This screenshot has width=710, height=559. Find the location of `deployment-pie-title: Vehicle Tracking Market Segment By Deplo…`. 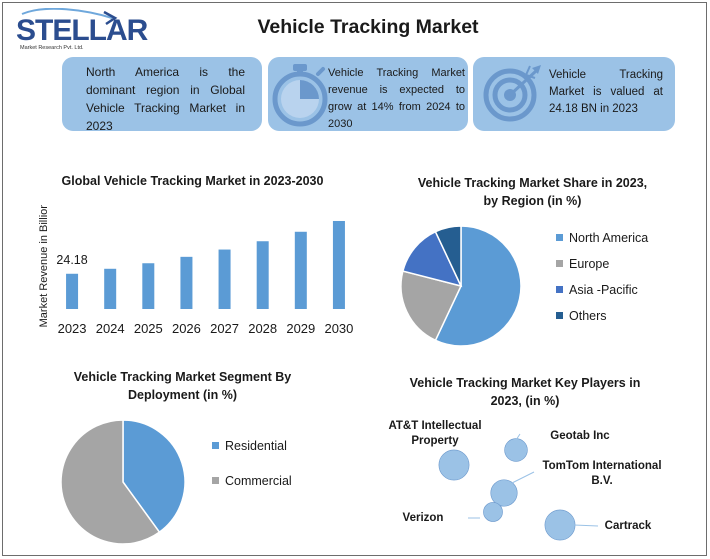

deployment-pie-title: Vehicle Tracking Market Segment By Deplo… is located at coordinates (182, 386).